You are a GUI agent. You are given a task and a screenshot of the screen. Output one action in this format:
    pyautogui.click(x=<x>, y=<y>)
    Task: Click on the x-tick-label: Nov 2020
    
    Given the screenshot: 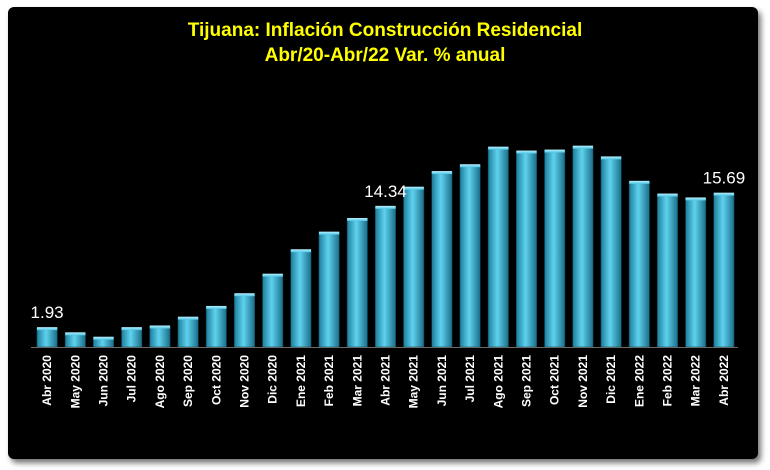 What is the action you would take?
    pyautogui.click(x=245, y=381)
    